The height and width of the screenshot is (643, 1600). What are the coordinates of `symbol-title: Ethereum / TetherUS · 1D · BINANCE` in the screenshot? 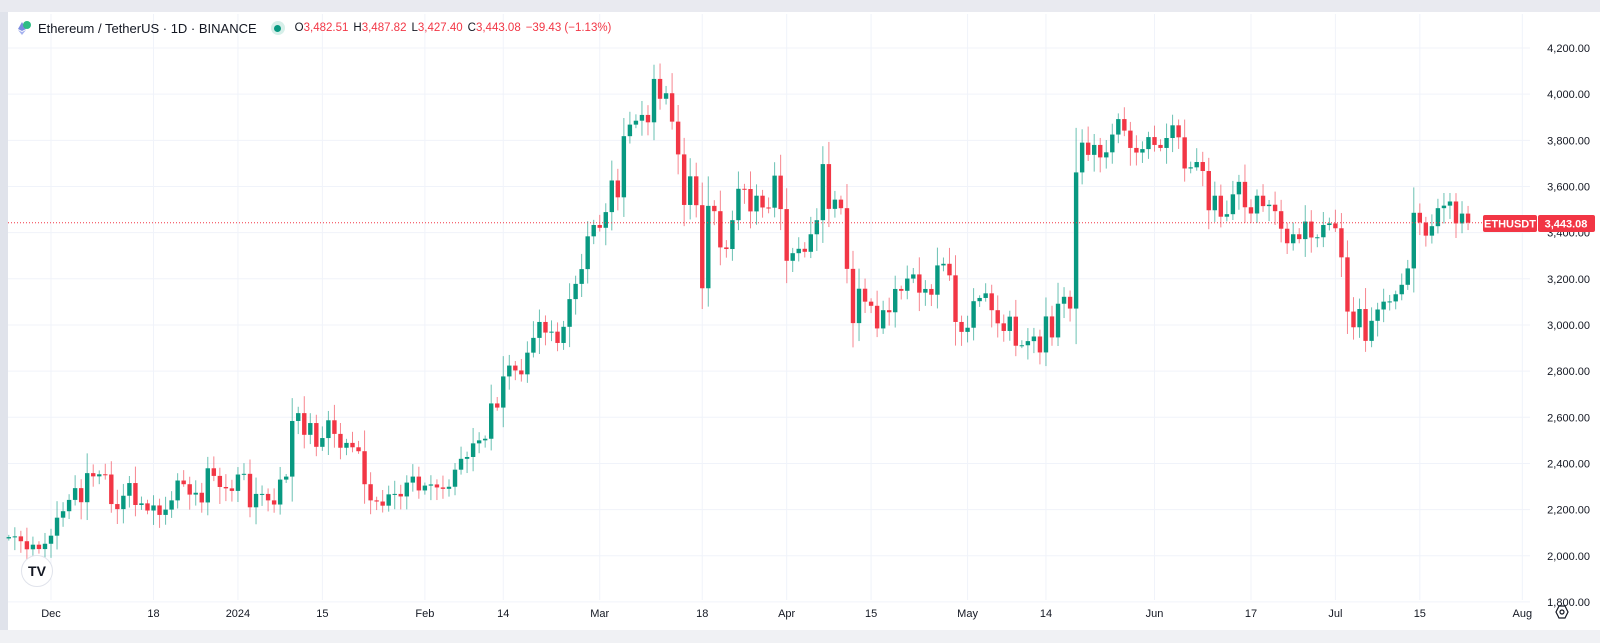 It's located at (147, 28).